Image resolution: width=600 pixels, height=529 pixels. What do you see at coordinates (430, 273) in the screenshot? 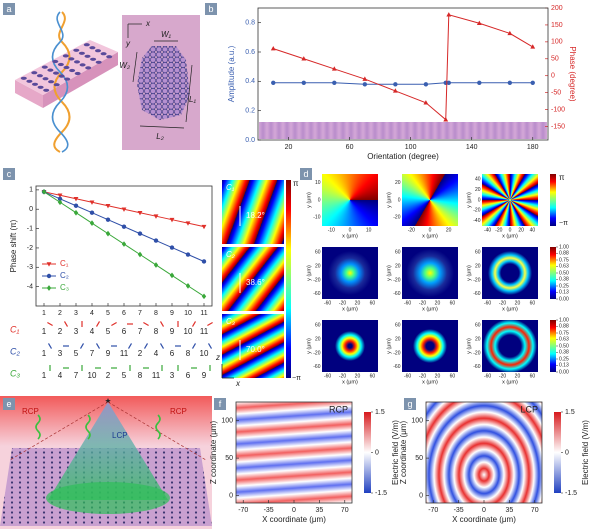
I see `field-image` at bounding box center [430, 273].